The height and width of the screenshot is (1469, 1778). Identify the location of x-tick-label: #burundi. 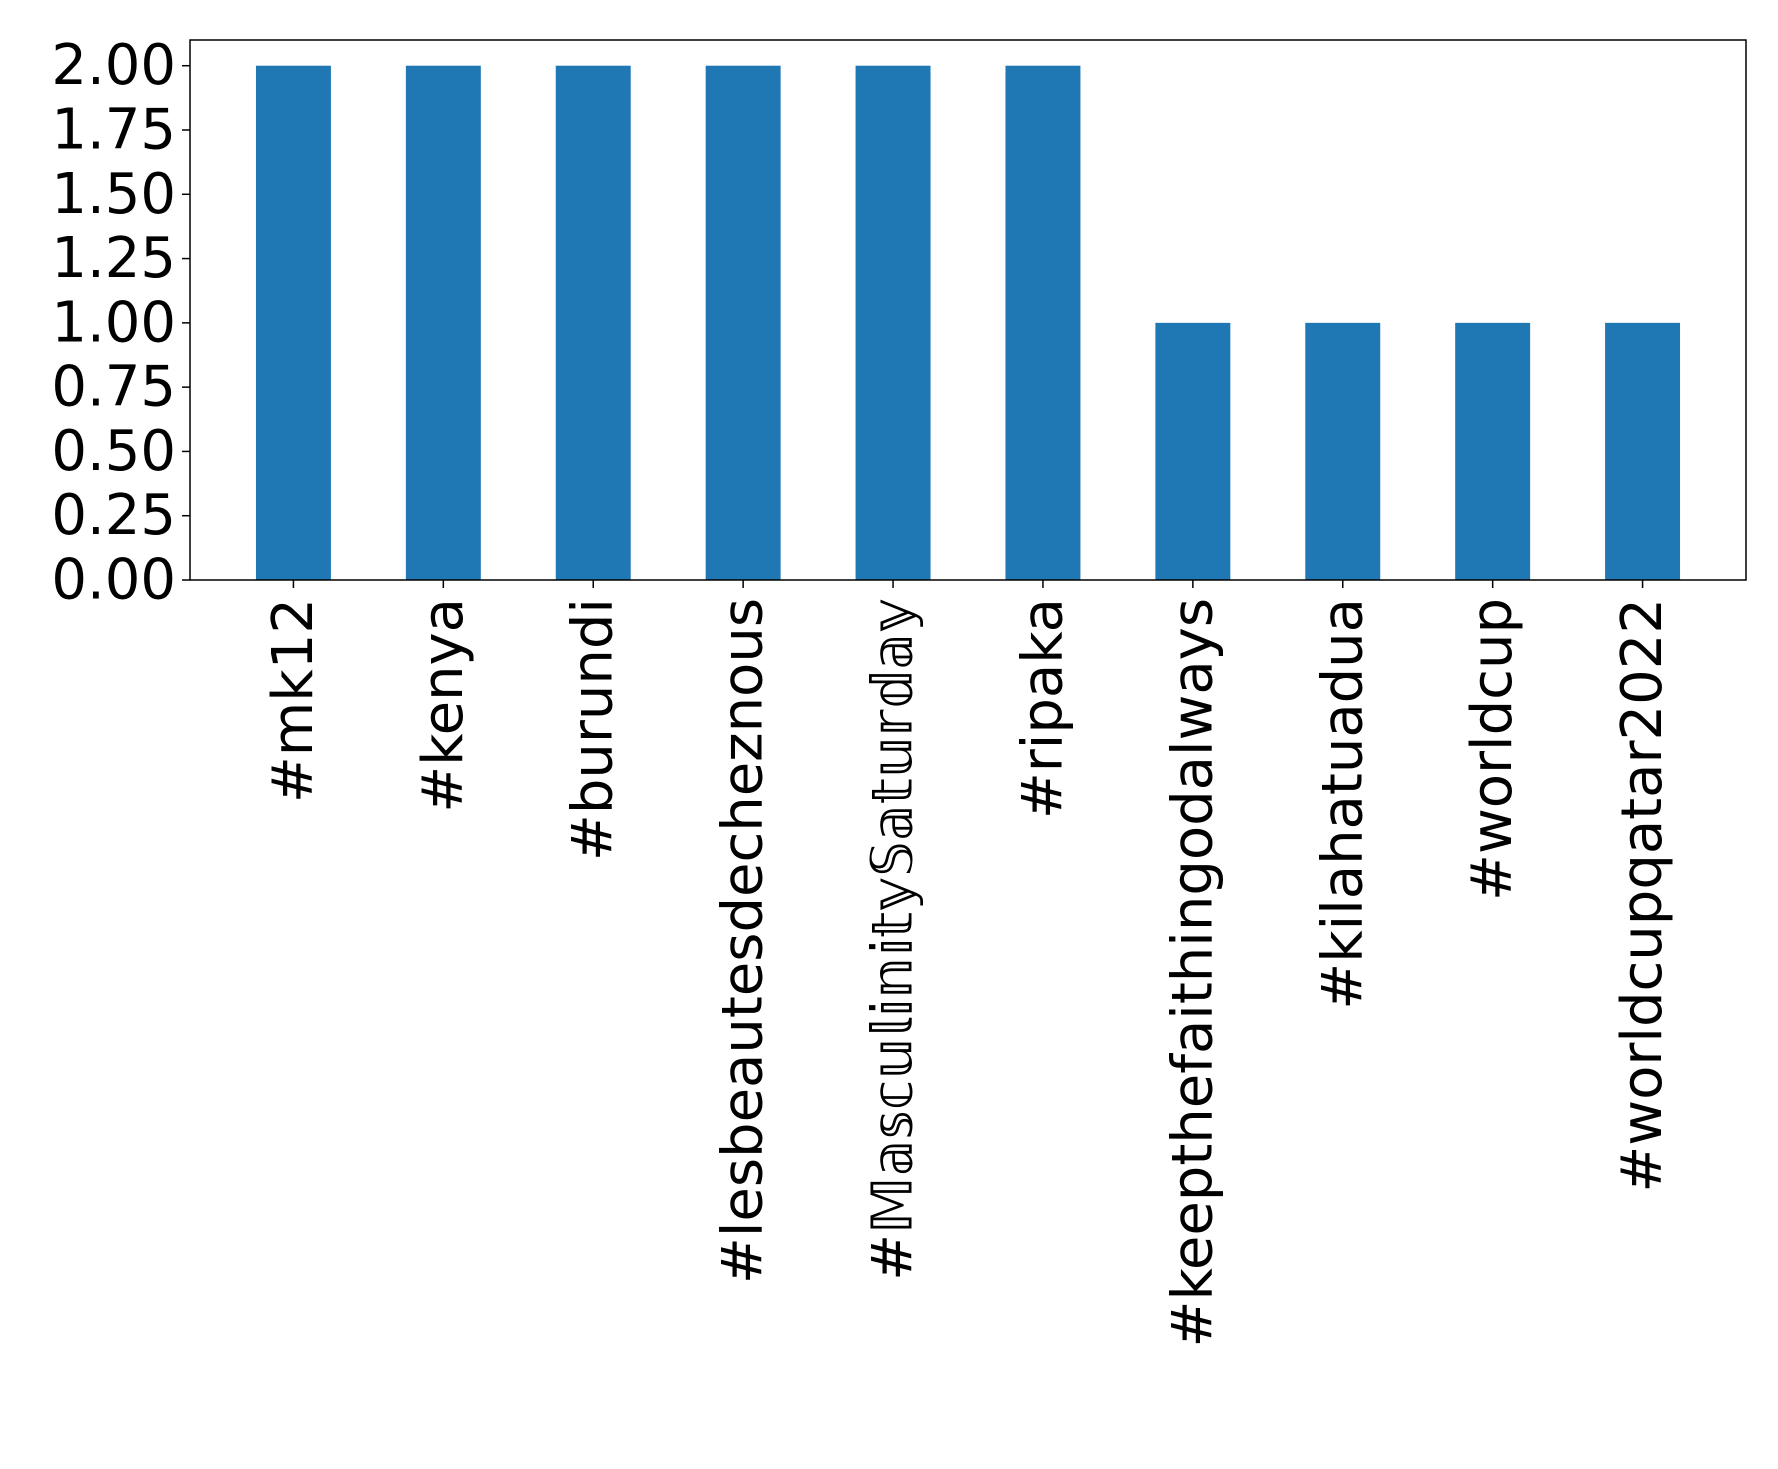
(593, 729).